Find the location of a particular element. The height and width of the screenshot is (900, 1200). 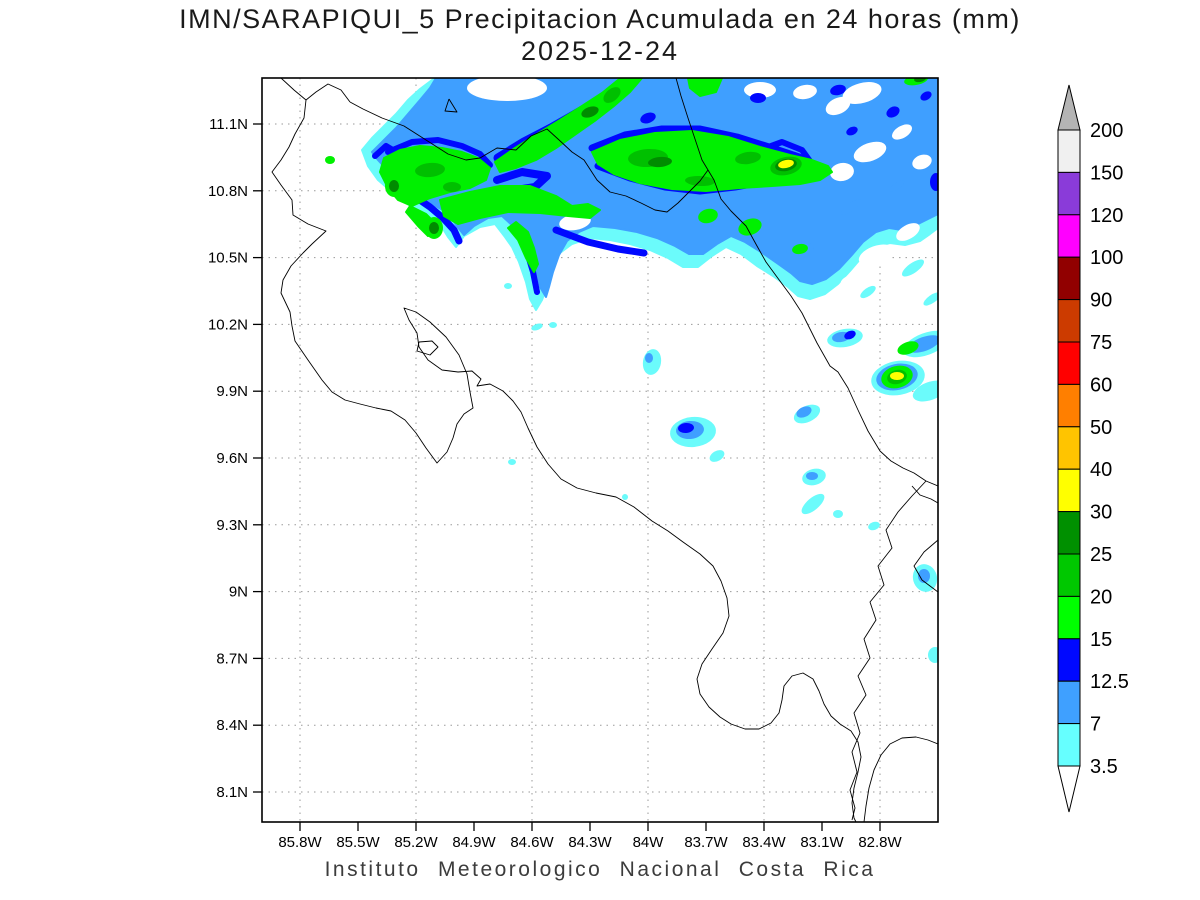

nicaragua-border-lake-sanjuan is located at coordinates (529, 157).